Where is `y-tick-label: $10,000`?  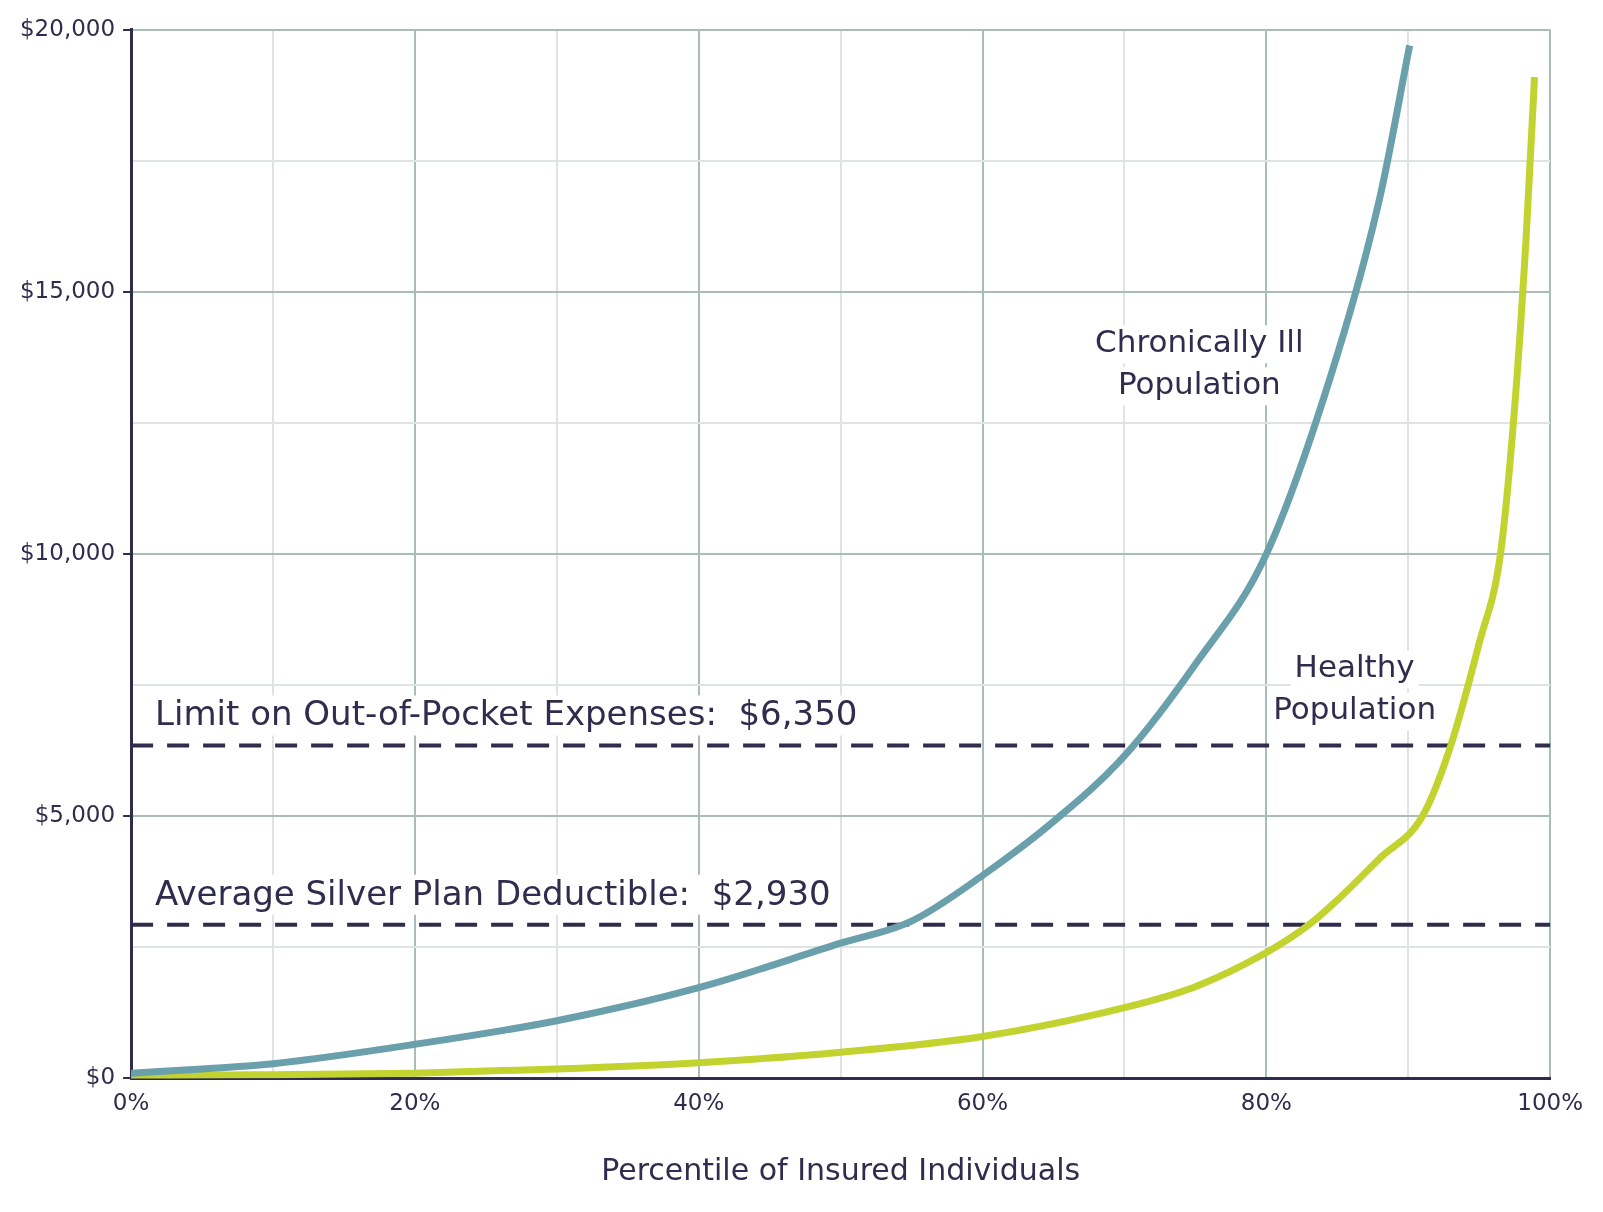 y-tick-label: $10,000 is located at coordinates (67, 552).